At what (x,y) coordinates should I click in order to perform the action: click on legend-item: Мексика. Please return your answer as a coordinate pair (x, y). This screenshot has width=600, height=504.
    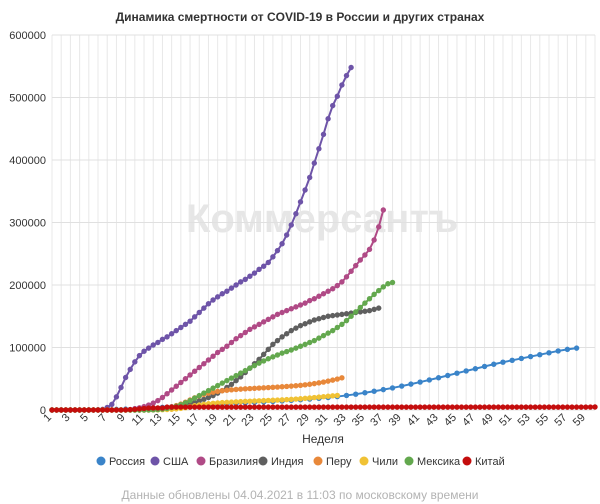
    Looking at the image, I should click on (433, 462).